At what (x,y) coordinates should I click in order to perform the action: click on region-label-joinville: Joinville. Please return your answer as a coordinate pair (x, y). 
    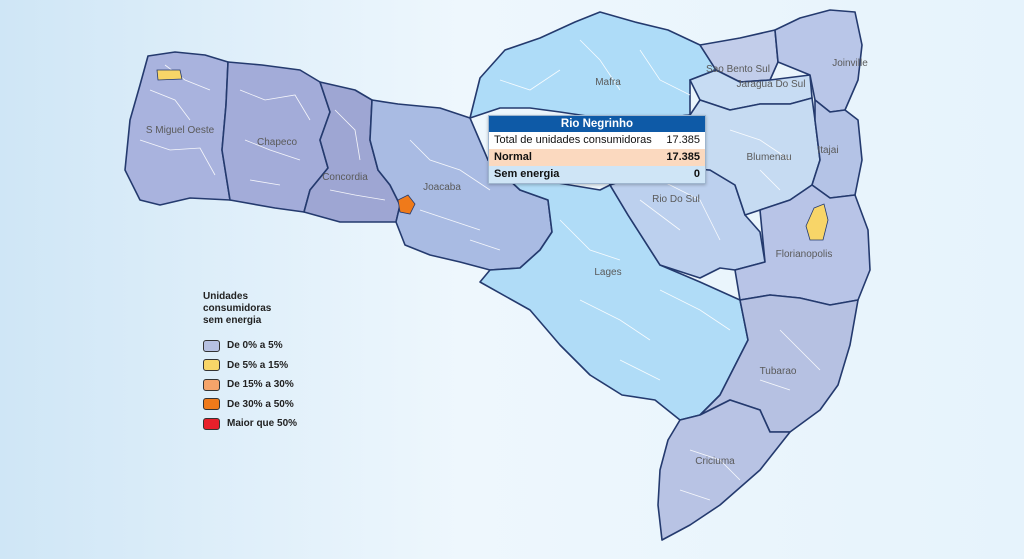
    Looking at the image, I should click on (850, 63).